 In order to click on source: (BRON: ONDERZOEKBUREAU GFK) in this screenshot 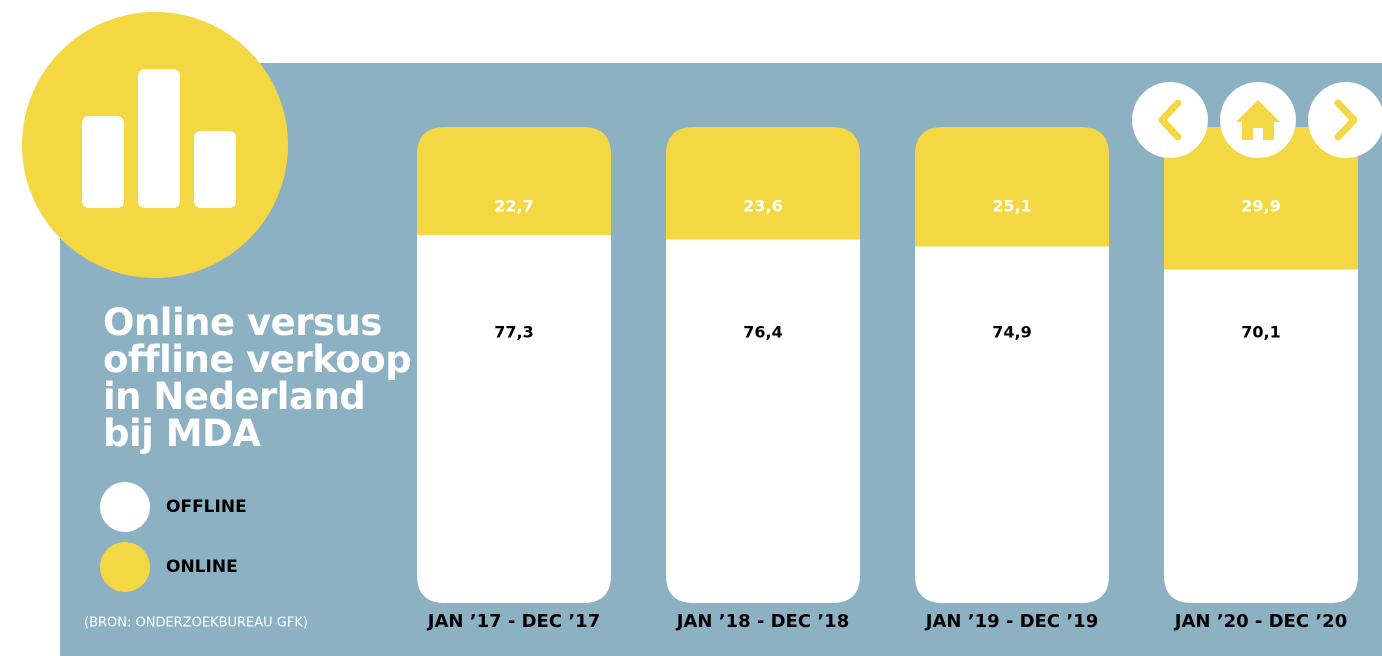, I will do `click(196, 623)`.